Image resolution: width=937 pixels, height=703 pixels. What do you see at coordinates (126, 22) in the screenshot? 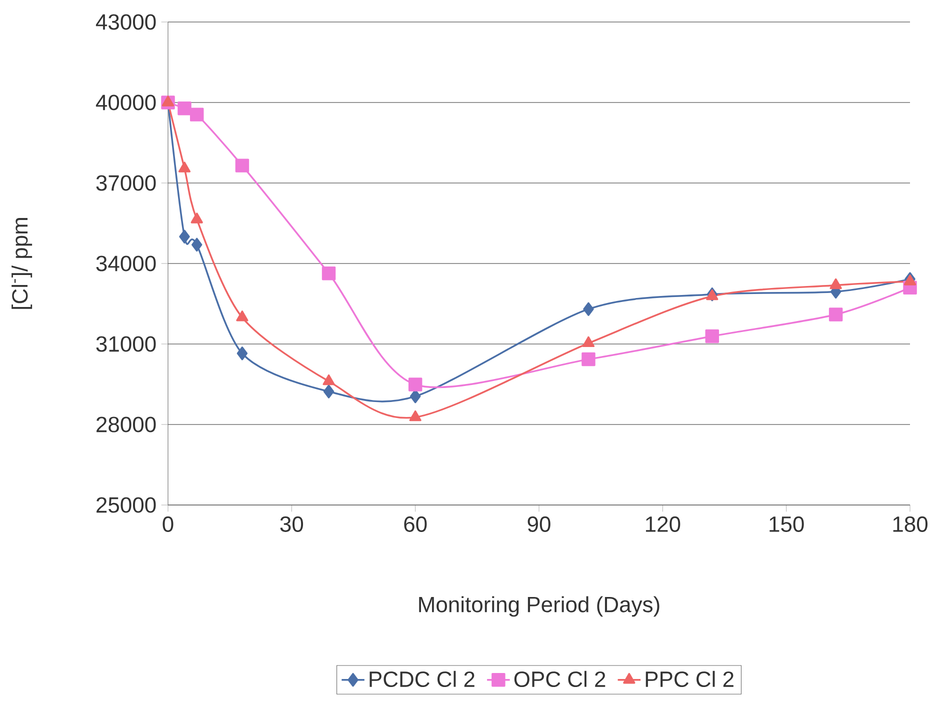
I see `y-tick-label: 43000` at bounding box center [126, 22].